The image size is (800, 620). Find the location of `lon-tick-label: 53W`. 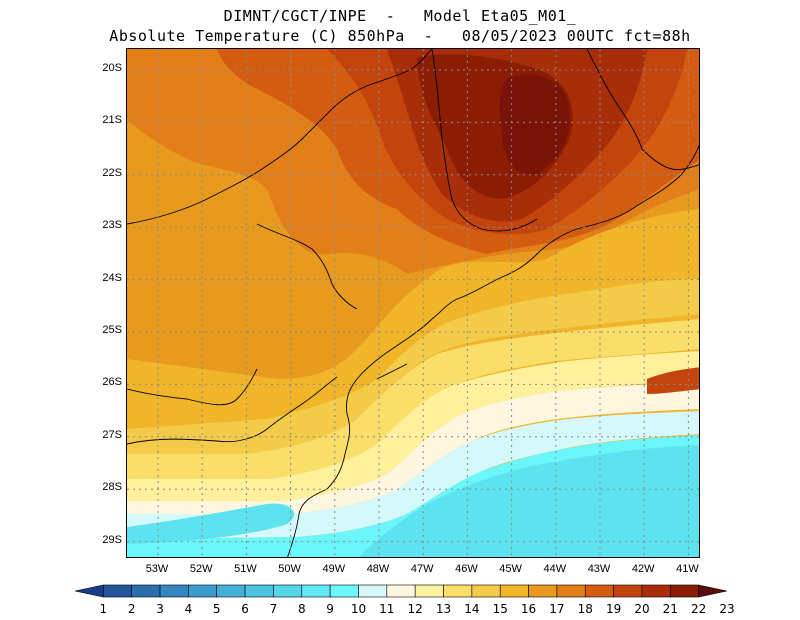

lon-tick-label: 53W is located at coordinates (157, 569).